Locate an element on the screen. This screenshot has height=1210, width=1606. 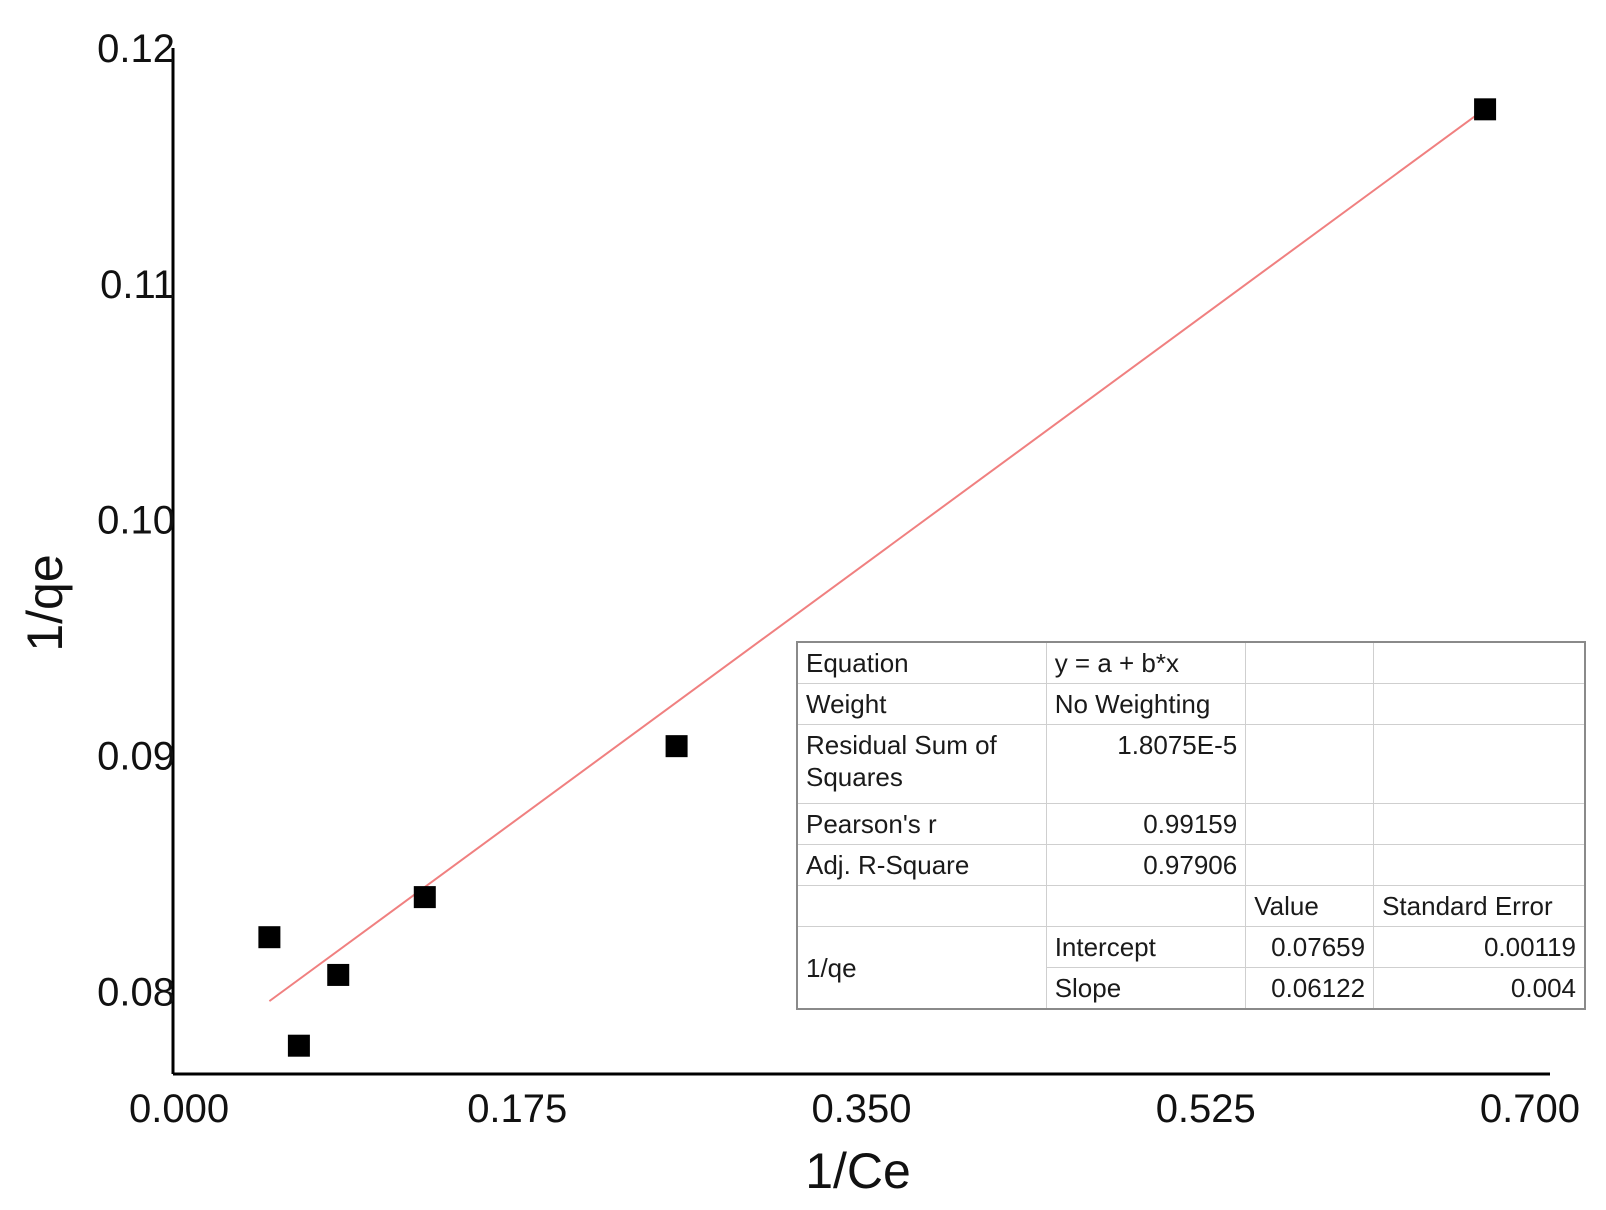
pearson-label: Pearson's r is located at coordinates (921, 824).